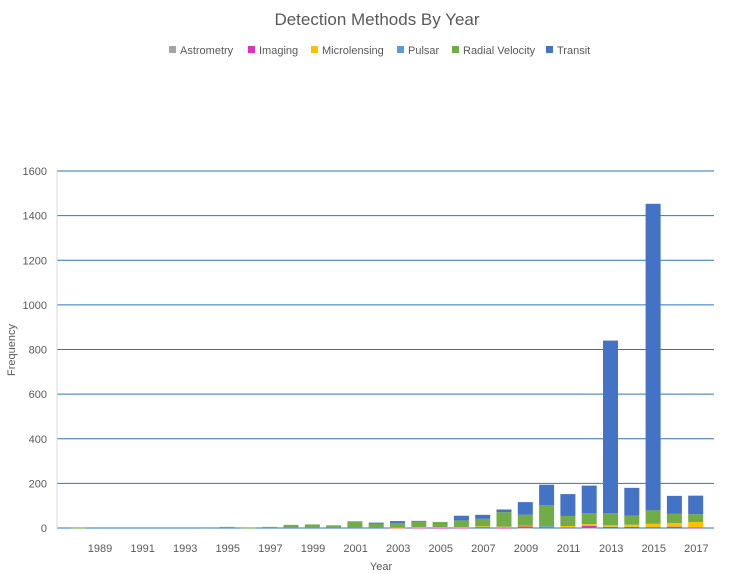  I want to click on y-tick-label: 1000, so click(35, 306).